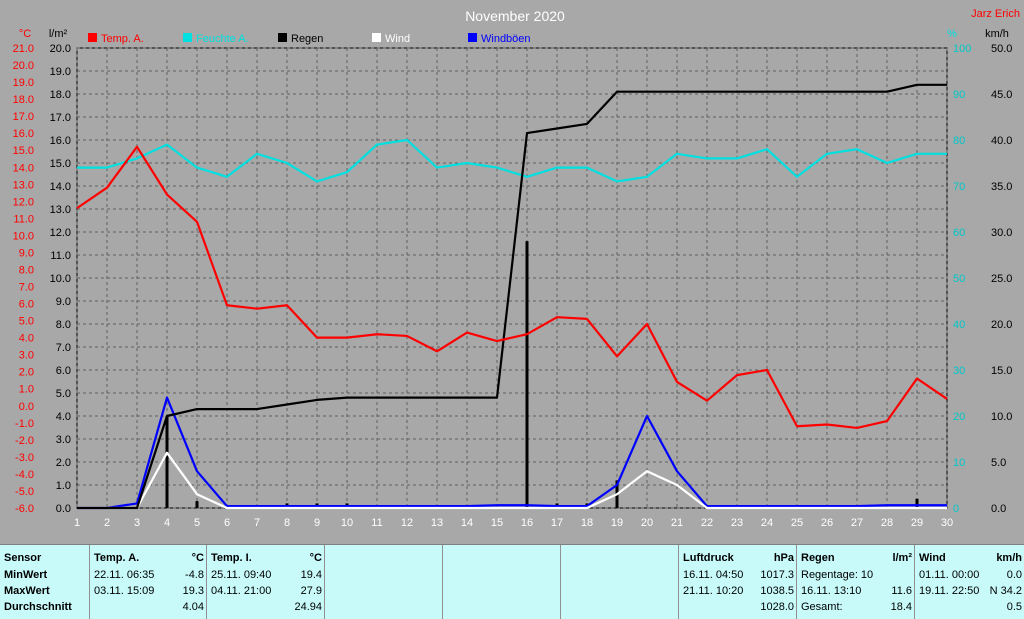 The height and width of the screenshot is (619, 1024). What do you see at coordinates (24, 458) in the screenshot?
I see `temp-tick-3: -3.0` at bounding box center [24, 458].